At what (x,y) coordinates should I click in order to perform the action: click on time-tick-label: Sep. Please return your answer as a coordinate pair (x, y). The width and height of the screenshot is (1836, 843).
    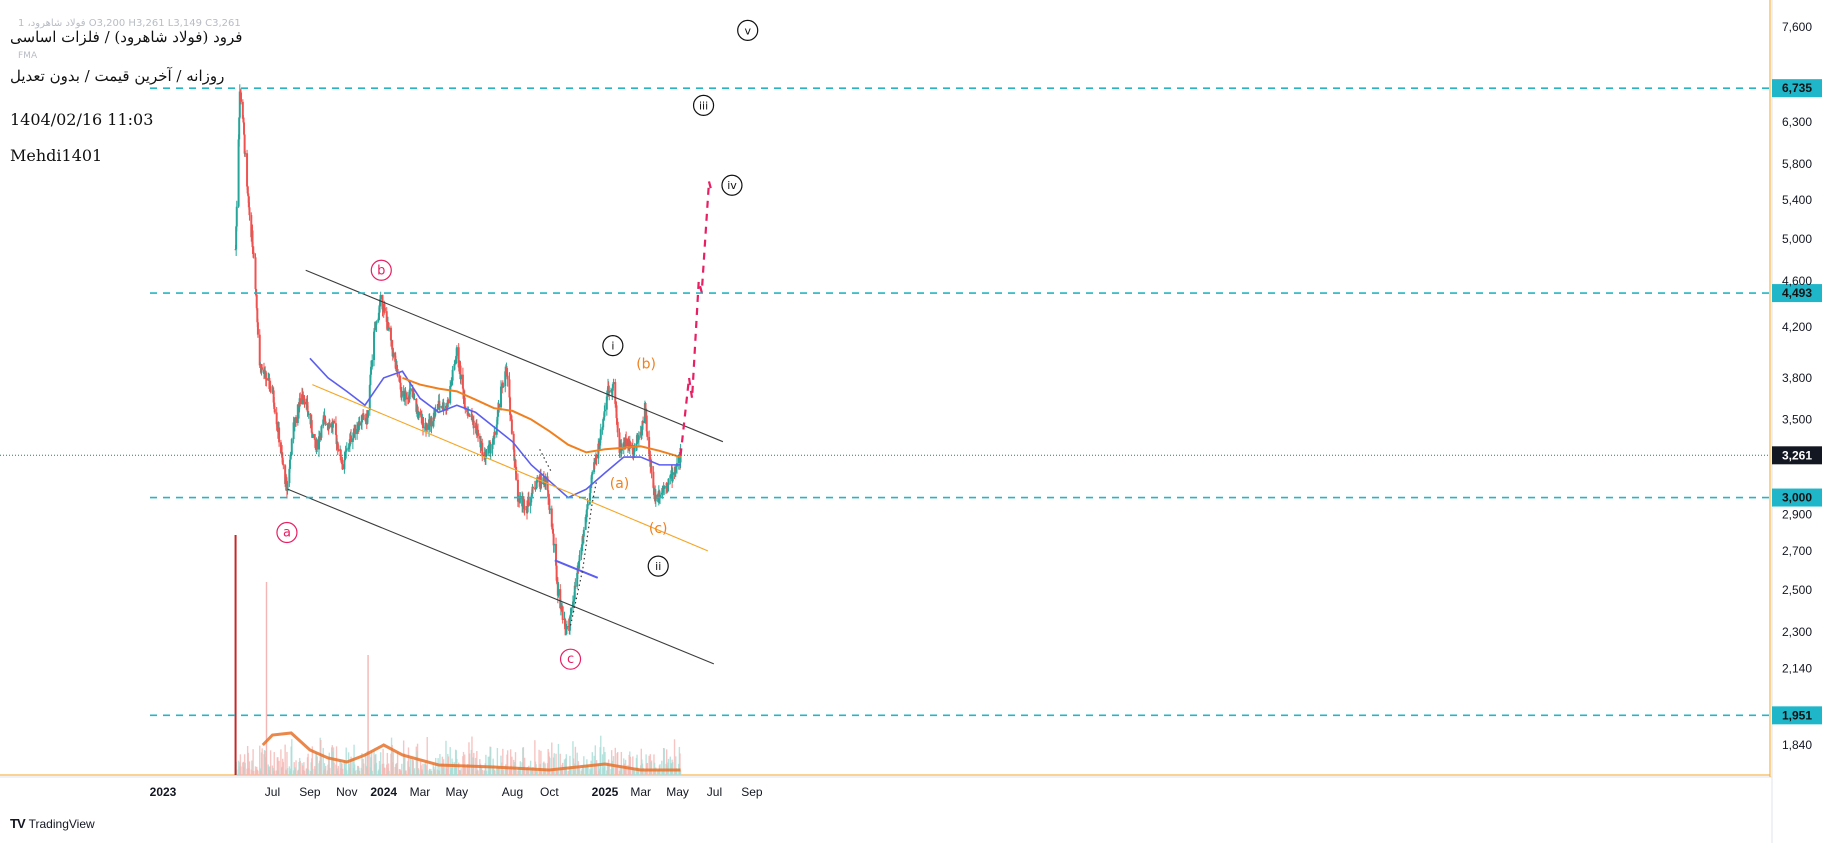
    Looking at the image, I should click on (310, 792).